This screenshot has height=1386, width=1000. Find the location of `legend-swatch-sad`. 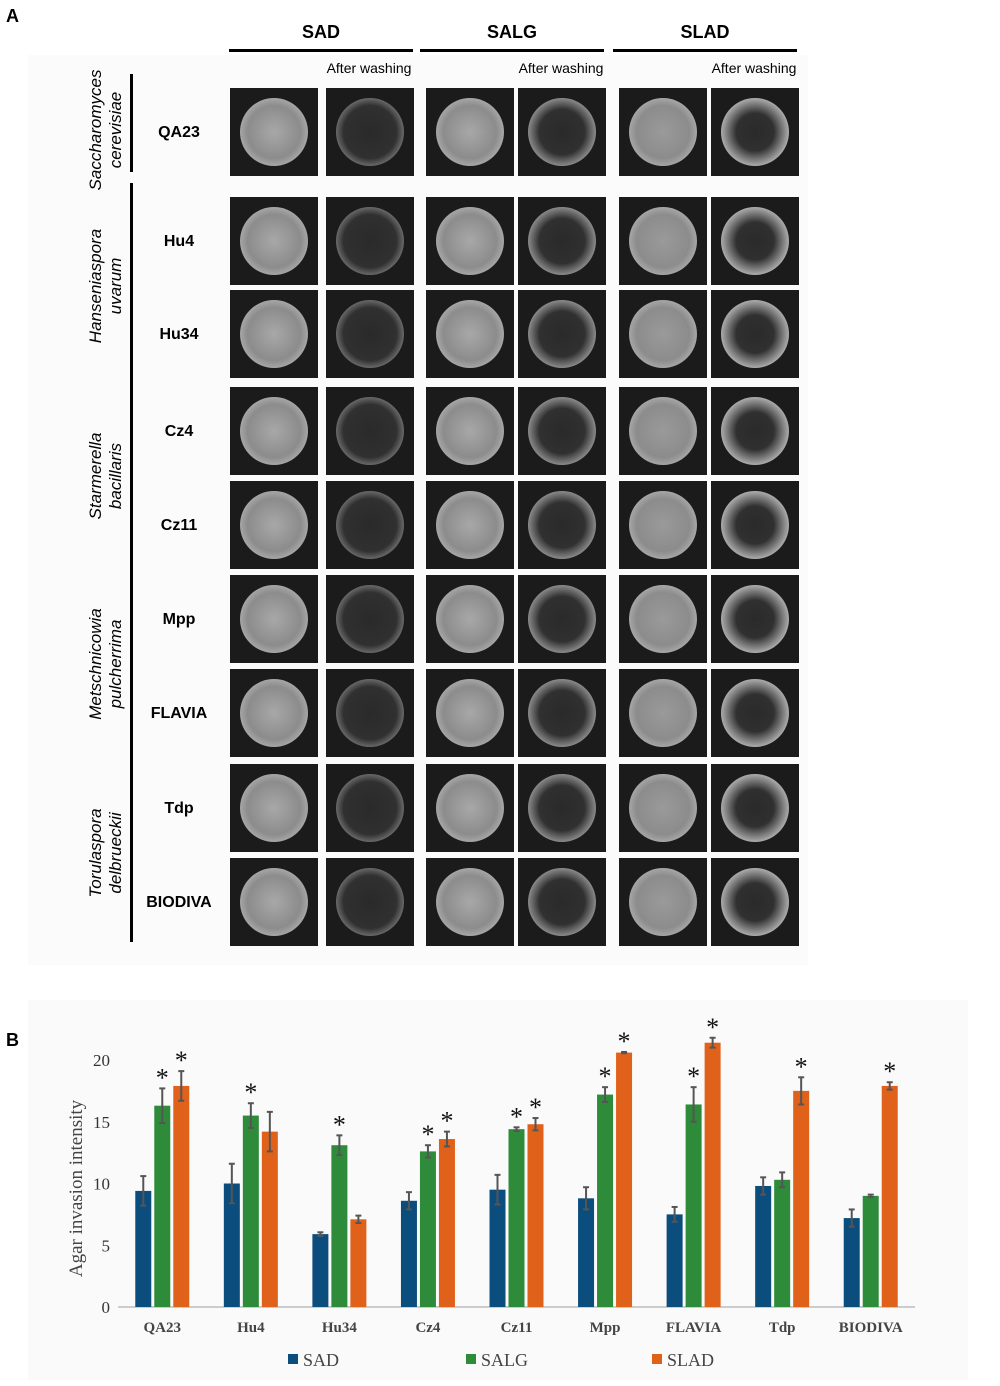

legend-swatch-sad is located at coordinates (293, 1359).